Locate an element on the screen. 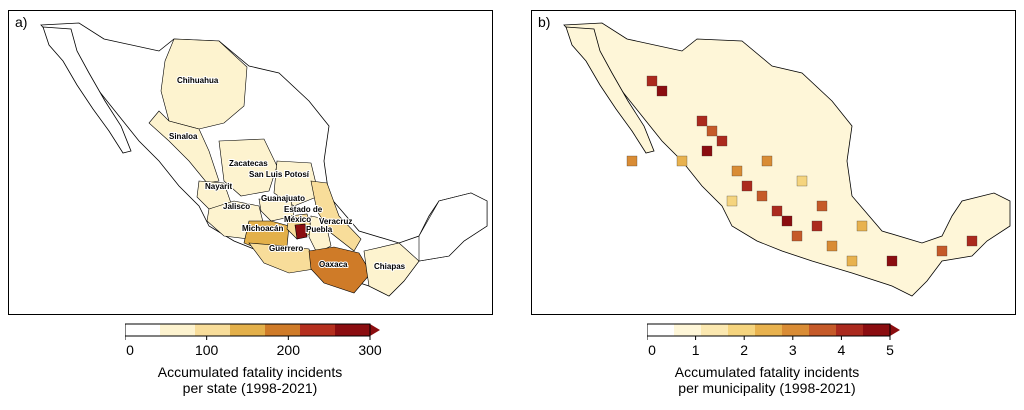  colorbar-b: 0 1 2 3 4 5 is located at coordinates (776, 344).